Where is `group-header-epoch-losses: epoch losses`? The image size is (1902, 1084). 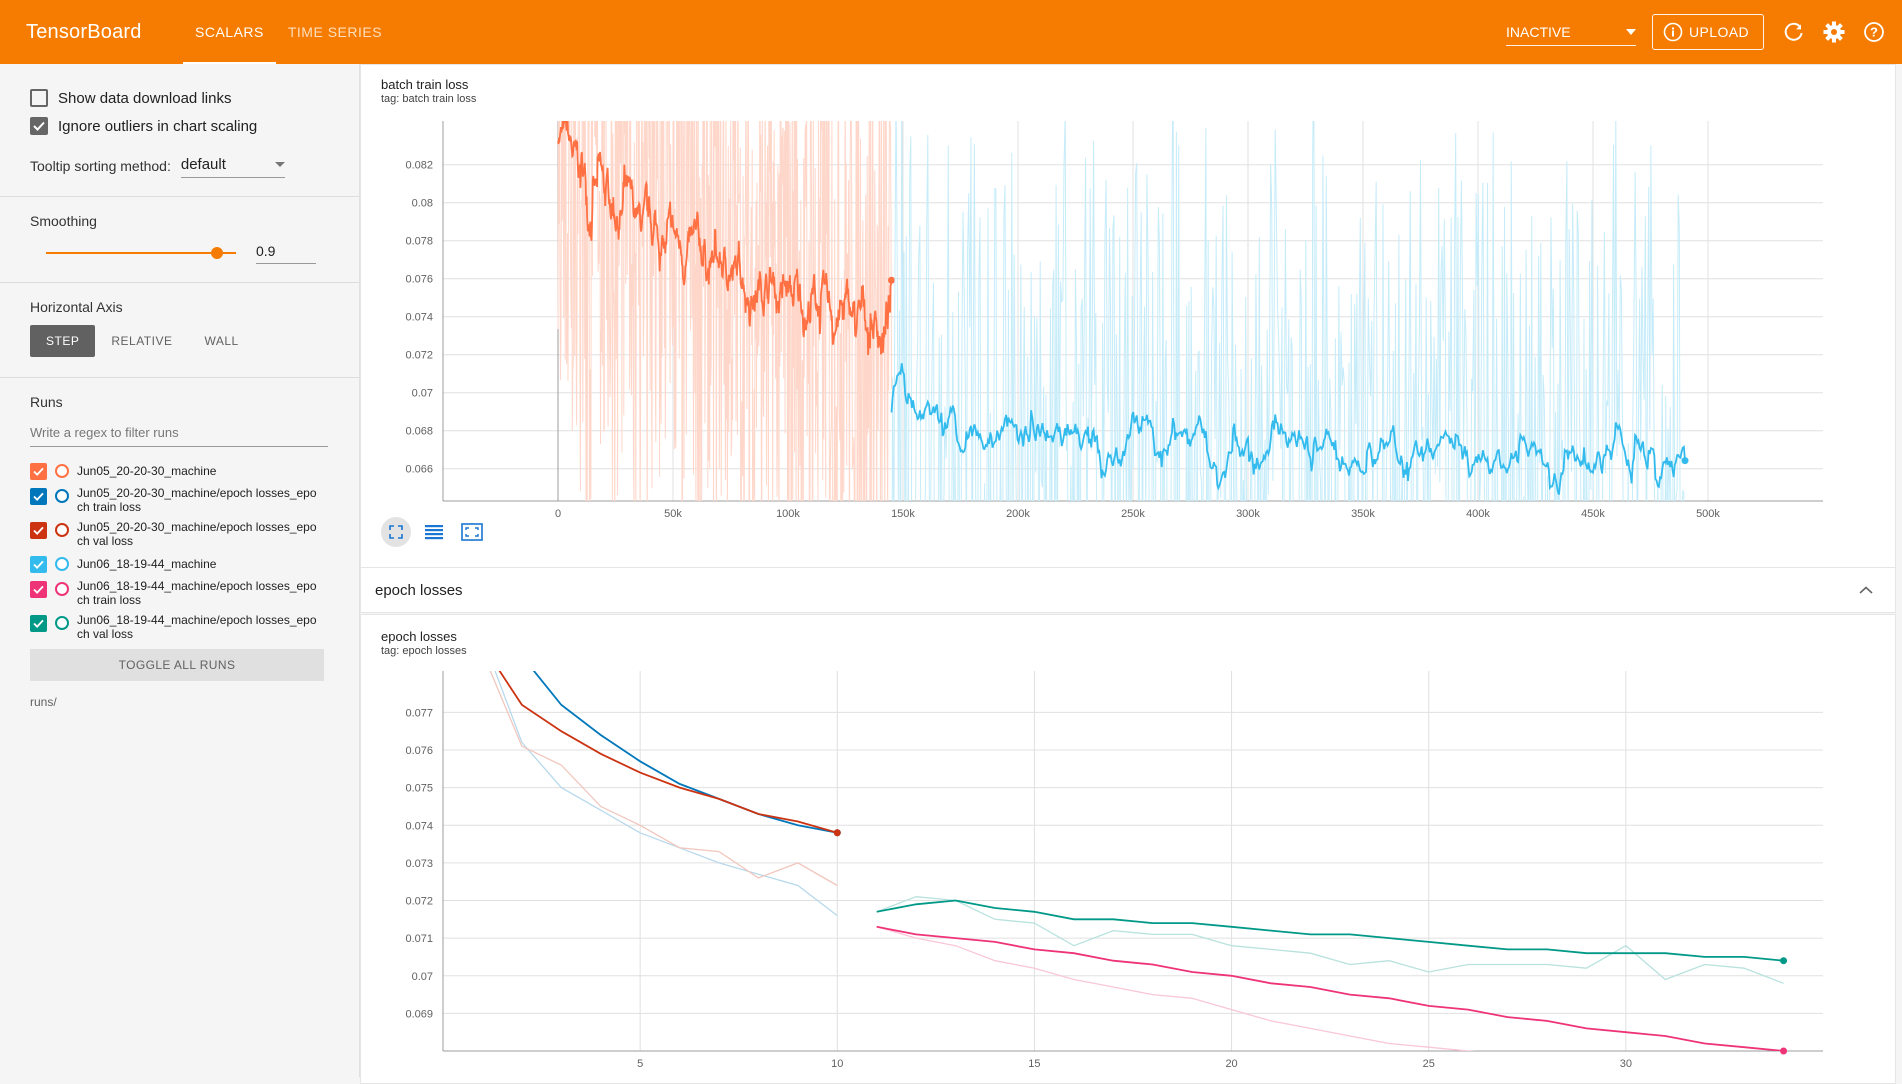 group-header-epoch-losses: epoch losses is located at coordinates (1128, 590).